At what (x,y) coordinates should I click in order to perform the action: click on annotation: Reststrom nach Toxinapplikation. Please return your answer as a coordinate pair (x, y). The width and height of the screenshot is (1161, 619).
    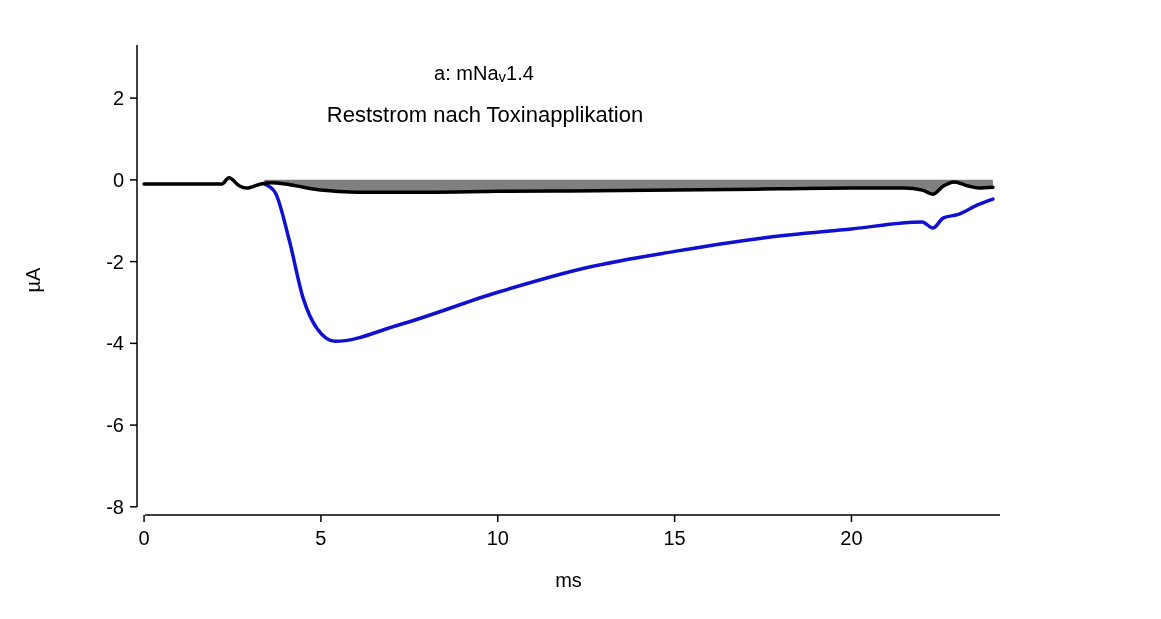
    Looking at the image, I should click on (485, 114).